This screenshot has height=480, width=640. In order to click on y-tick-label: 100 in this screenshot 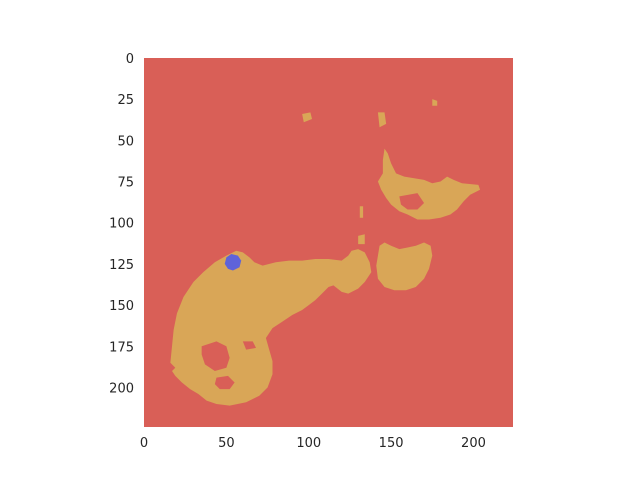, I will do `click(121, 224)`.